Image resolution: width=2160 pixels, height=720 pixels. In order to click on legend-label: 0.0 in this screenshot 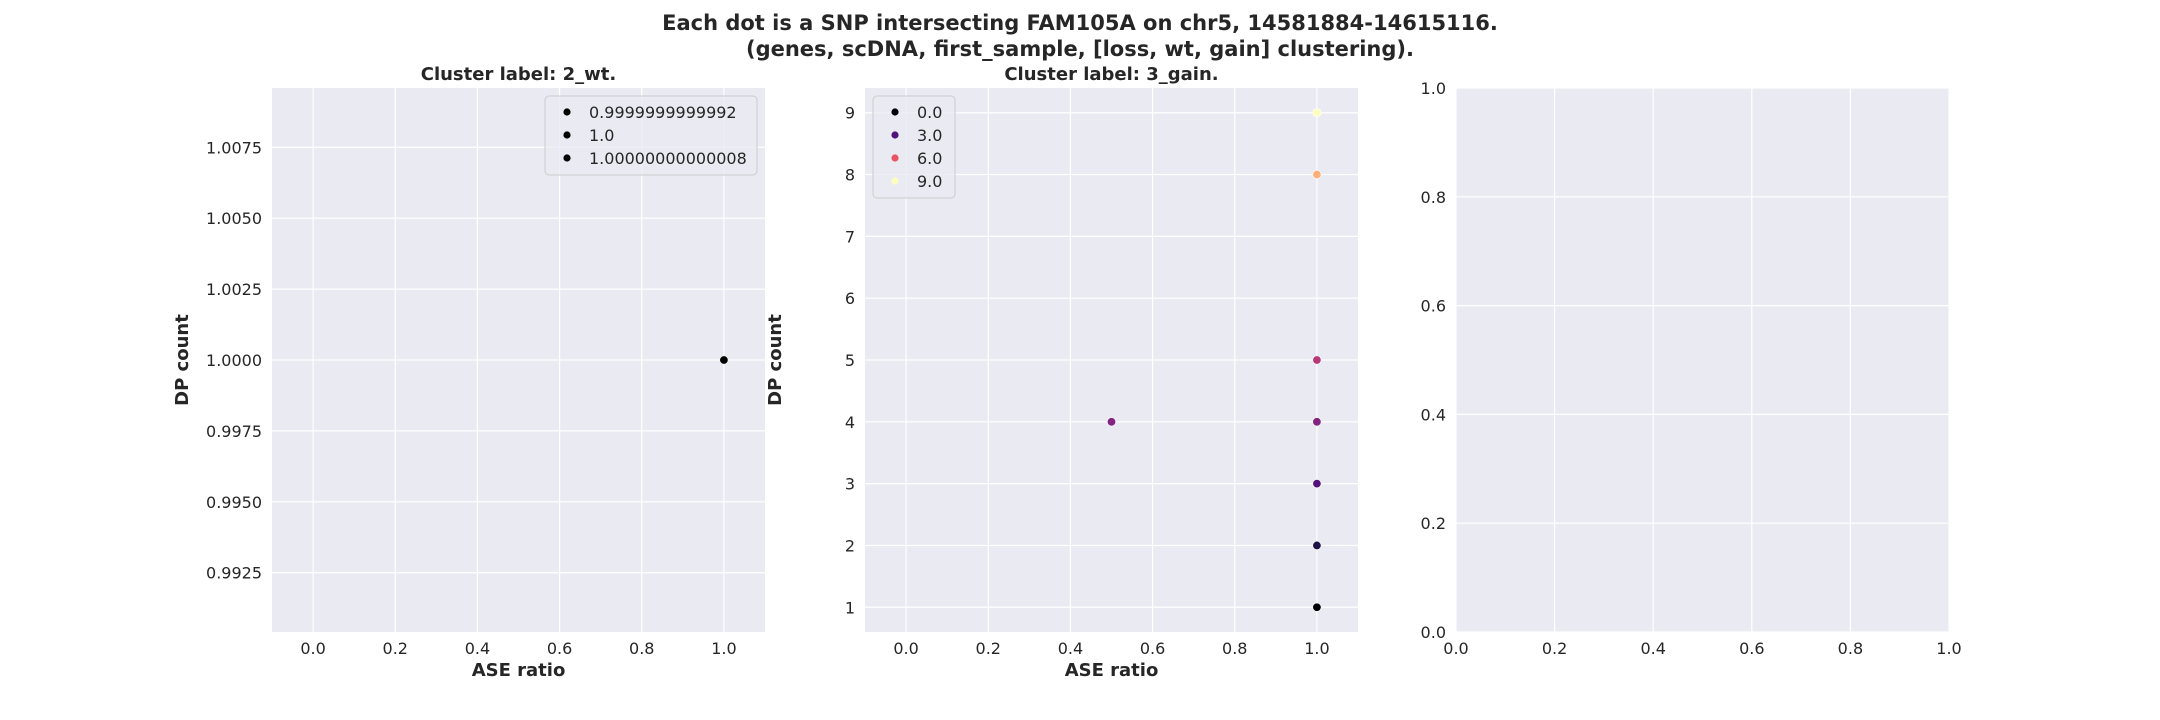, I will do `click(929, 112)`.